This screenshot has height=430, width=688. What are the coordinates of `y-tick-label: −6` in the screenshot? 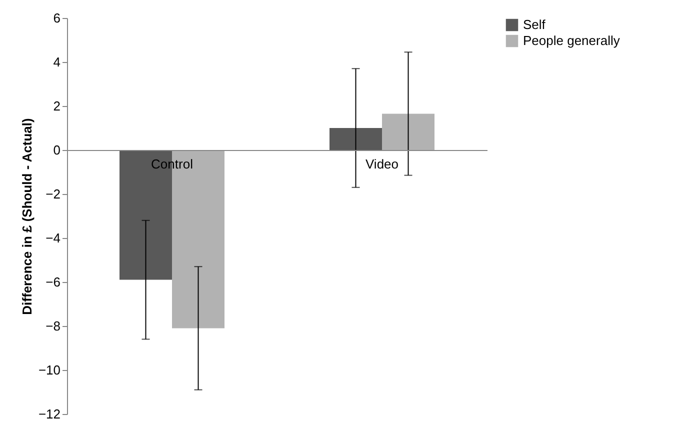 It's located at (53, 282).